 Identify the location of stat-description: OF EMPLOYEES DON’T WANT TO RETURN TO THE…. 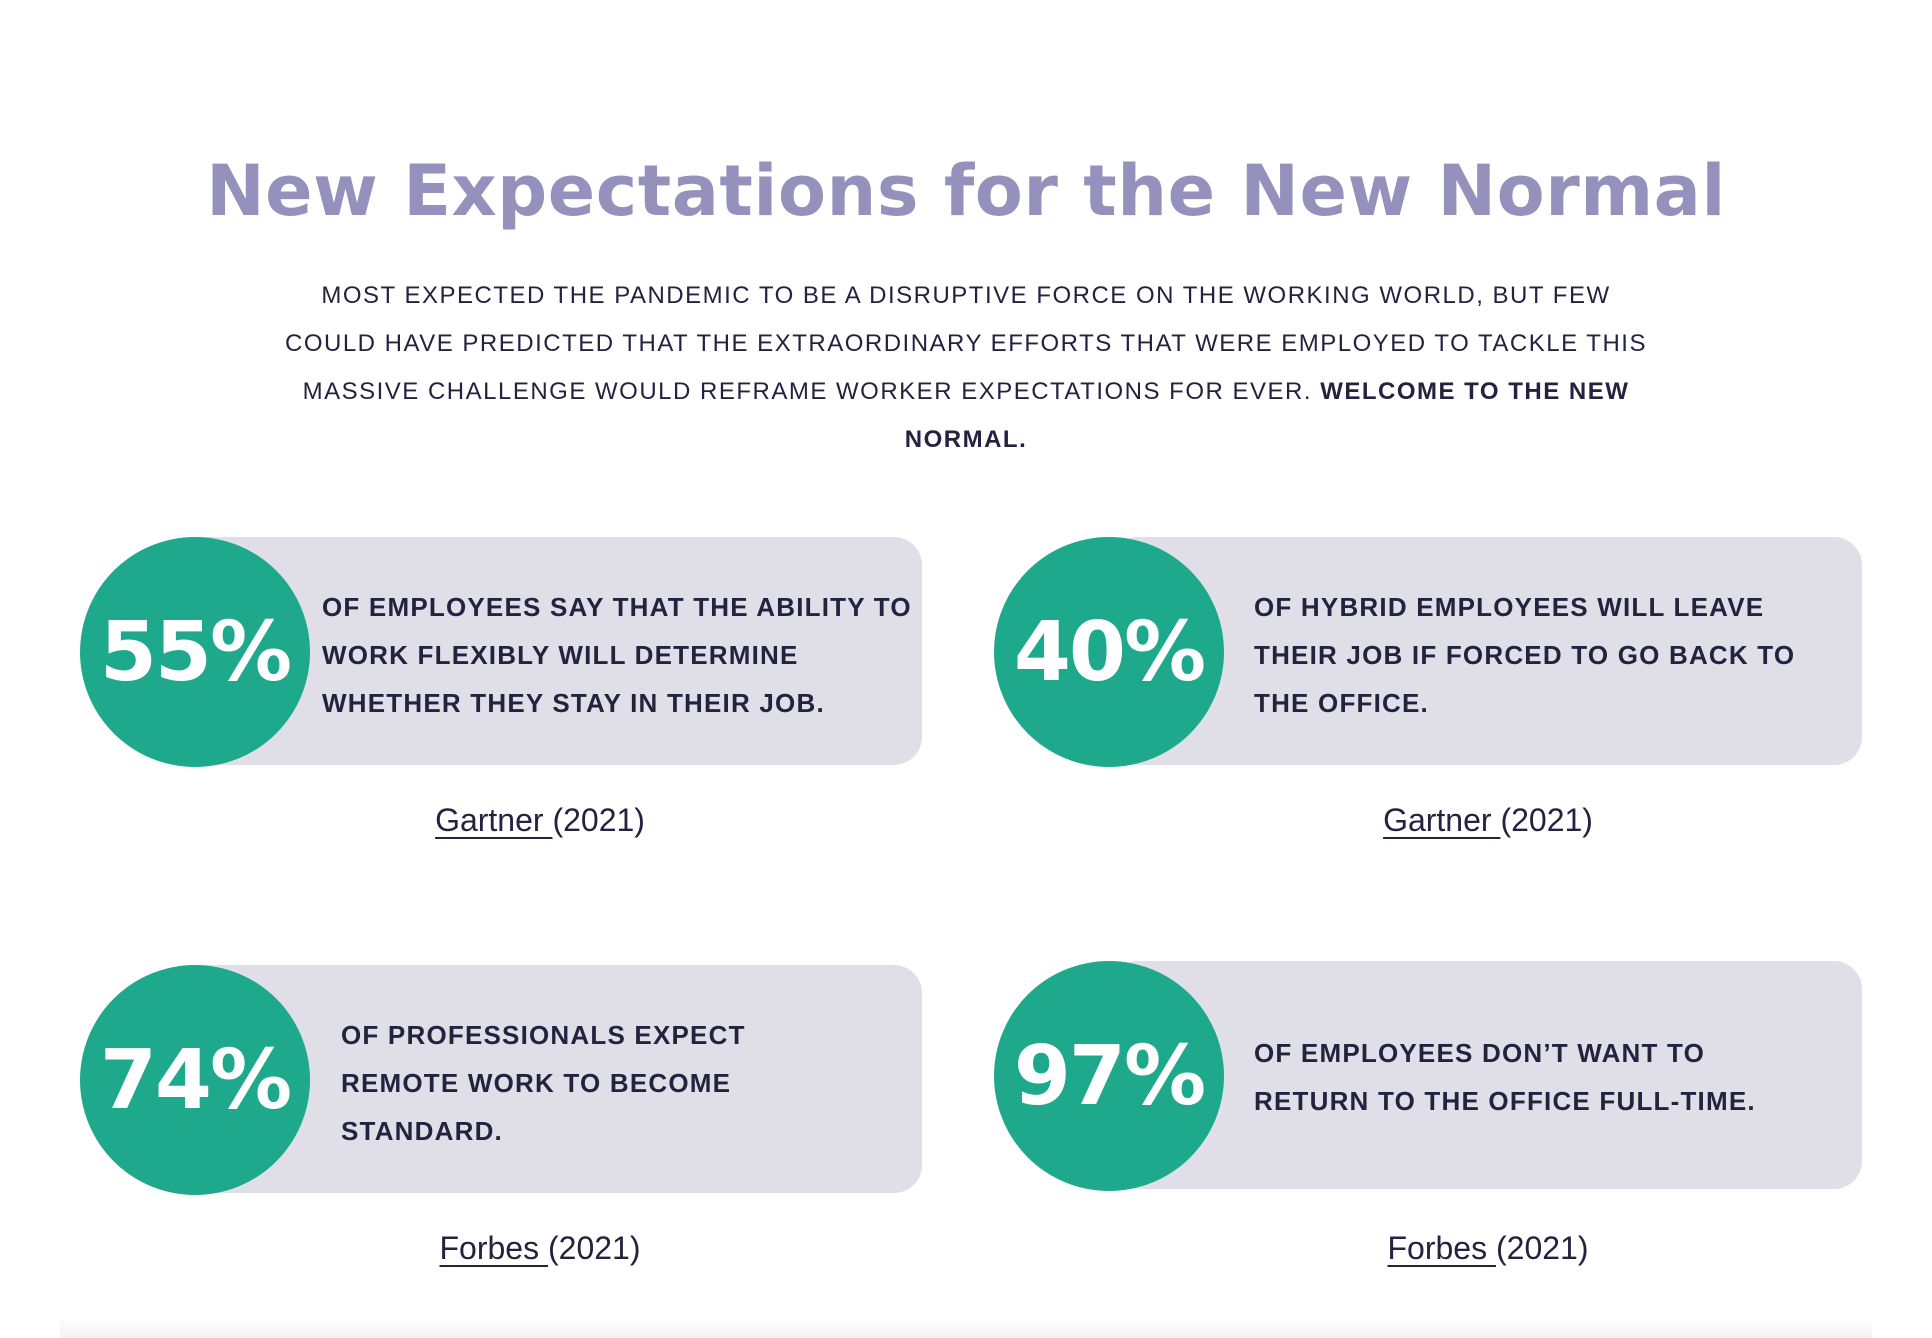
(1505, 1077).